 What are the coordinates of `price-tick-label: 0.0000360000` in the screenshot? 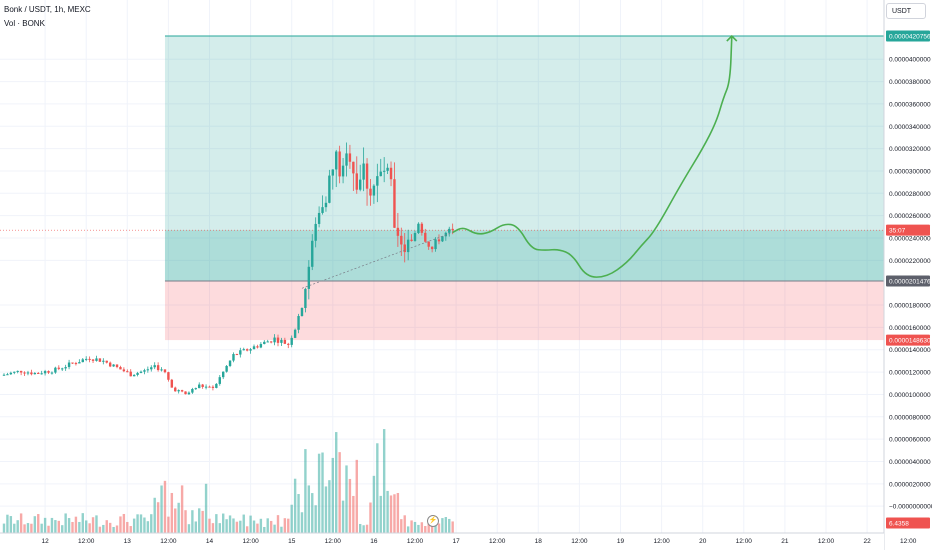 It's located at (910, 104).